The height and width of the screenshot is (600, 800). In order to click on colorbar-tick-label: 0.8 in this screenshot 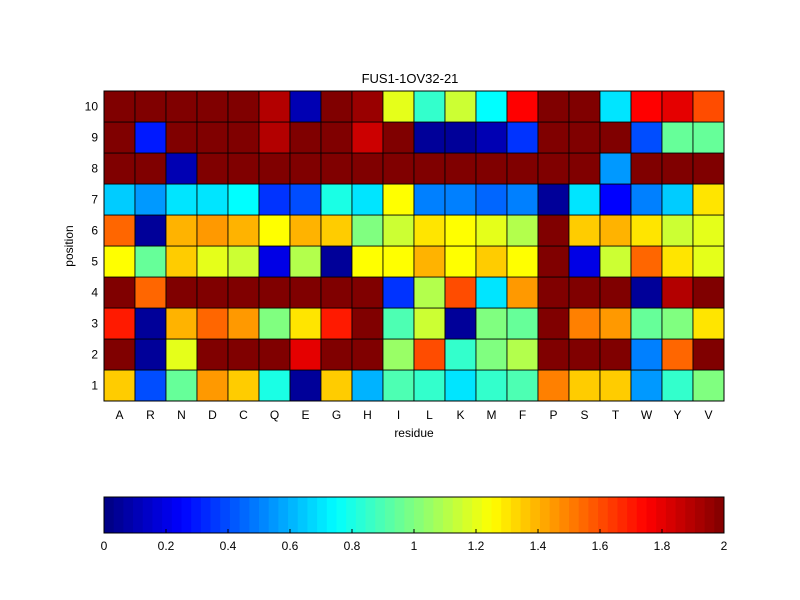, I will do `click(352, 546)`.